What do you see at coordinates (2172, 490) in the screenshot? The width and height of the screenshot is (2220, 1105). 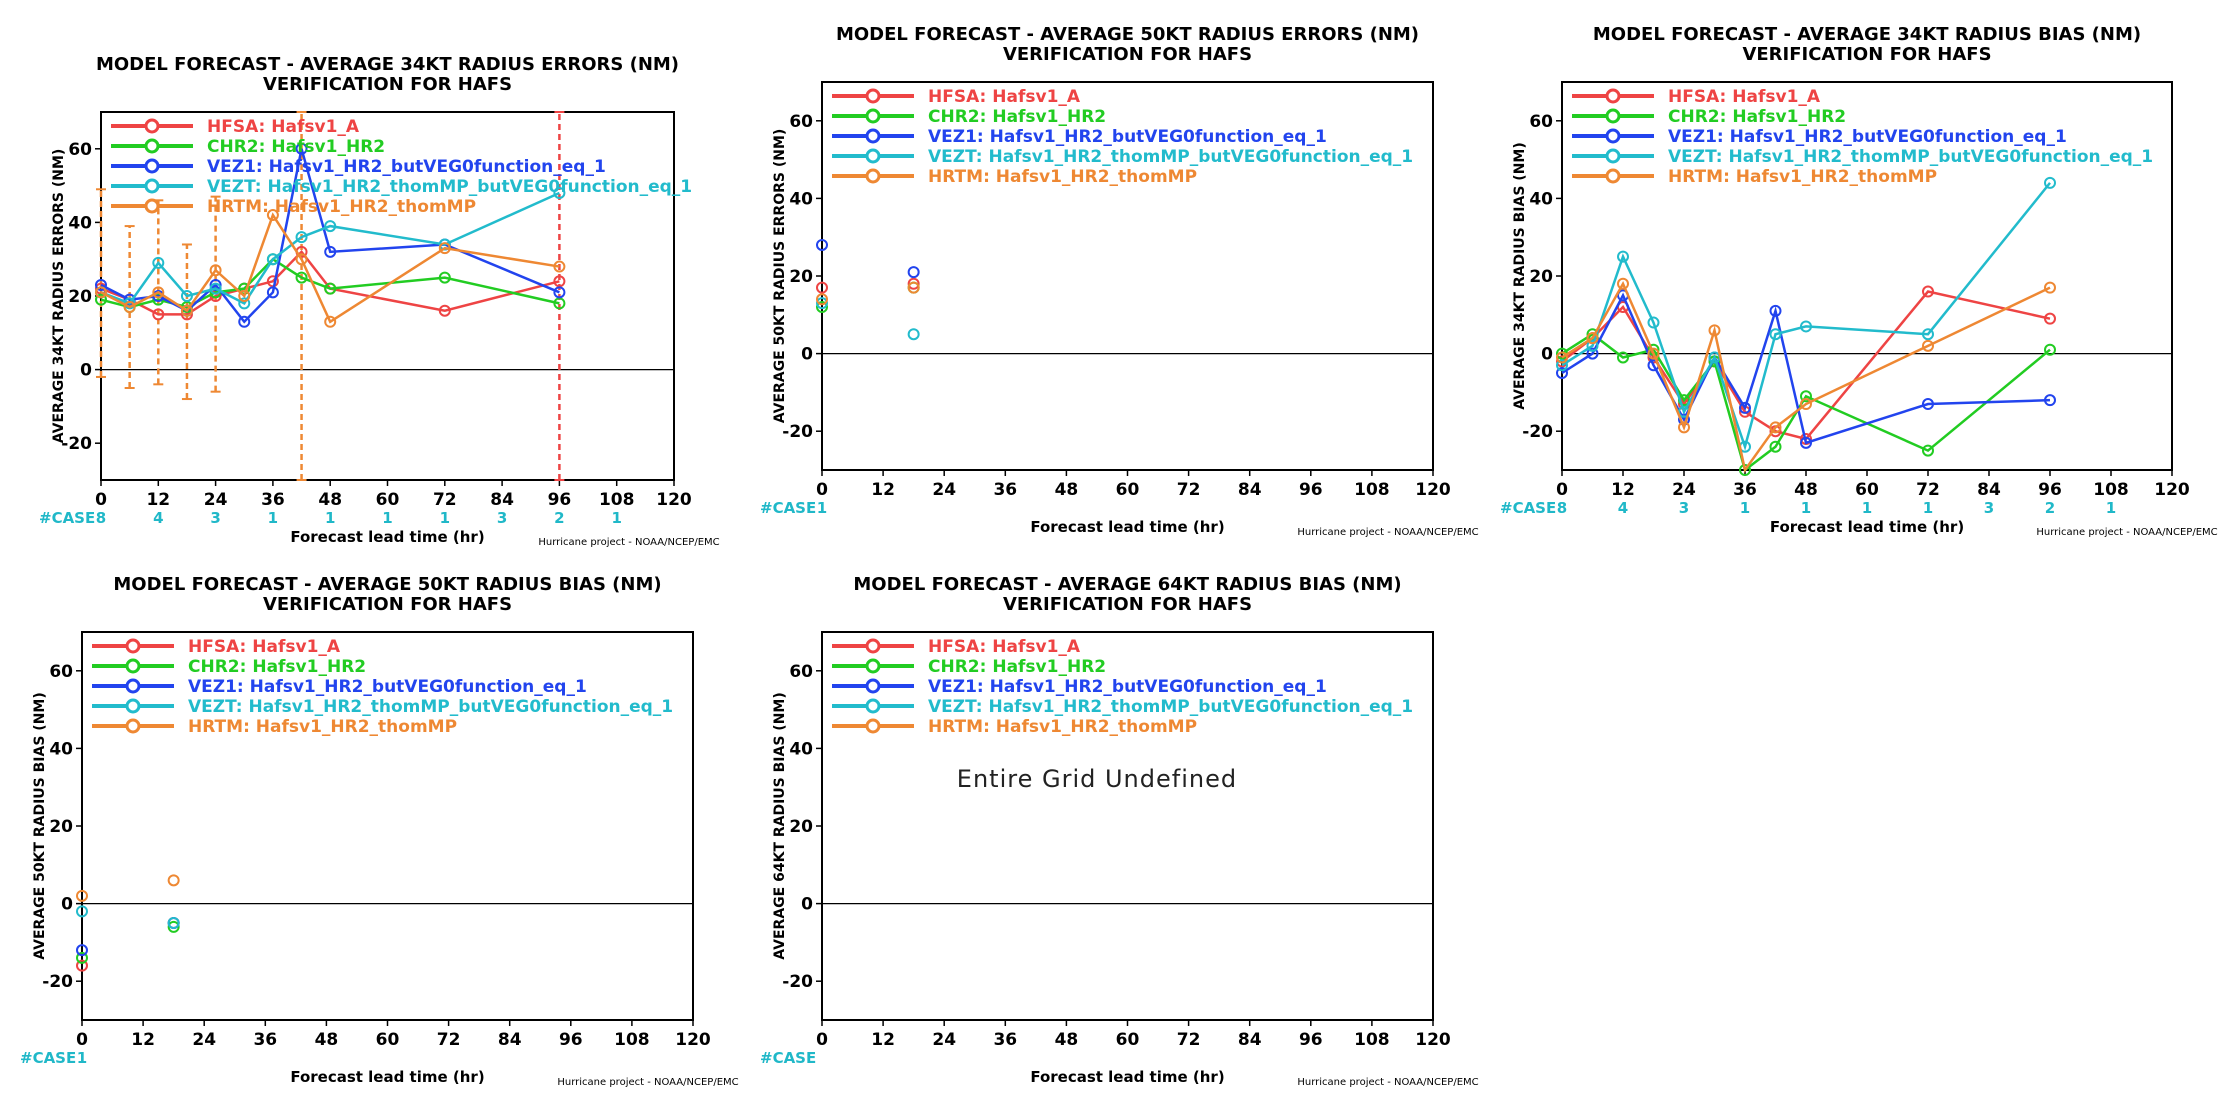 I see `x-tick-label: 120` at bounding box center [2172, 490].